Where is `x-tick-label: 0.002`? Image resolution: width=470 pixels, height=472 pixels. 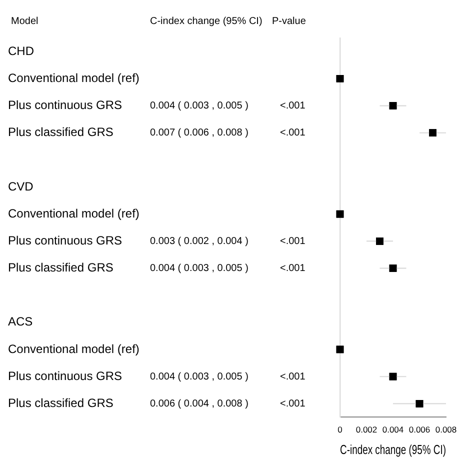 x-tick-label: 0.002 is located at coordinates (367, 429).